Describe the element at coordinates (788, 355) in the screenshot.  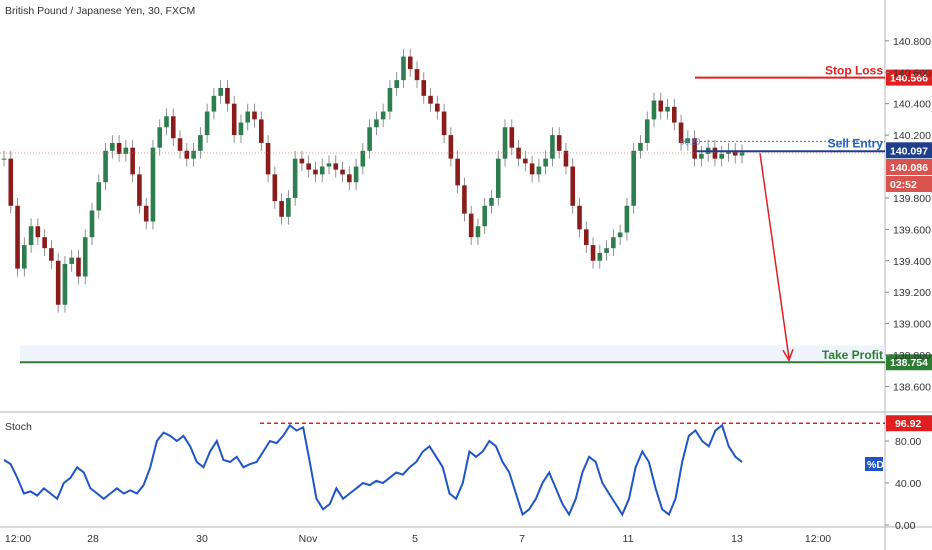
I see `projection-arrow-head` at that location.